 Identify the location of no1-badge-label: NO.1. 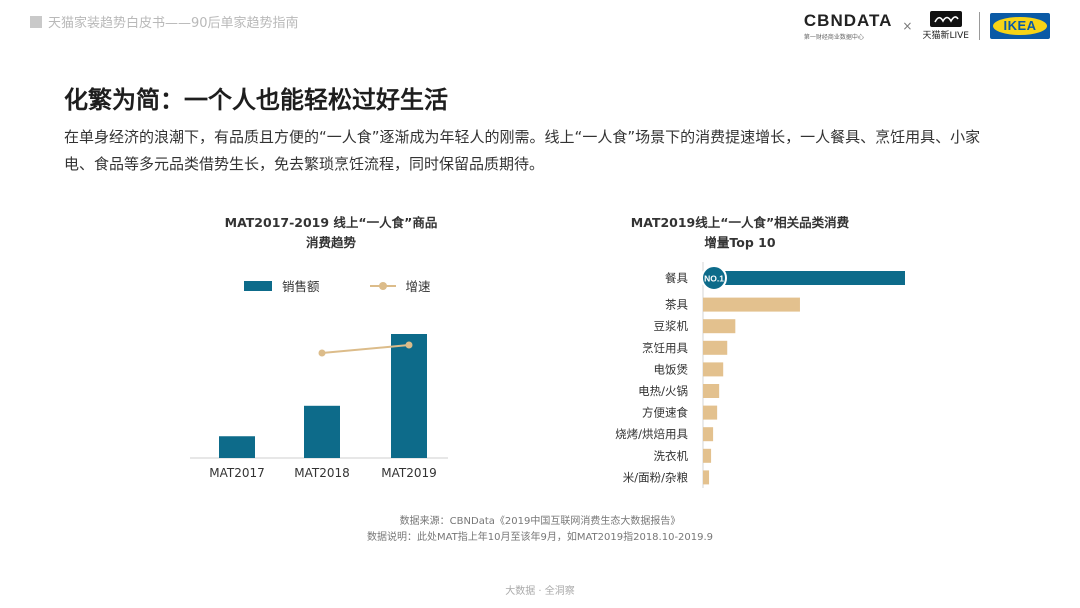
(714, 279).